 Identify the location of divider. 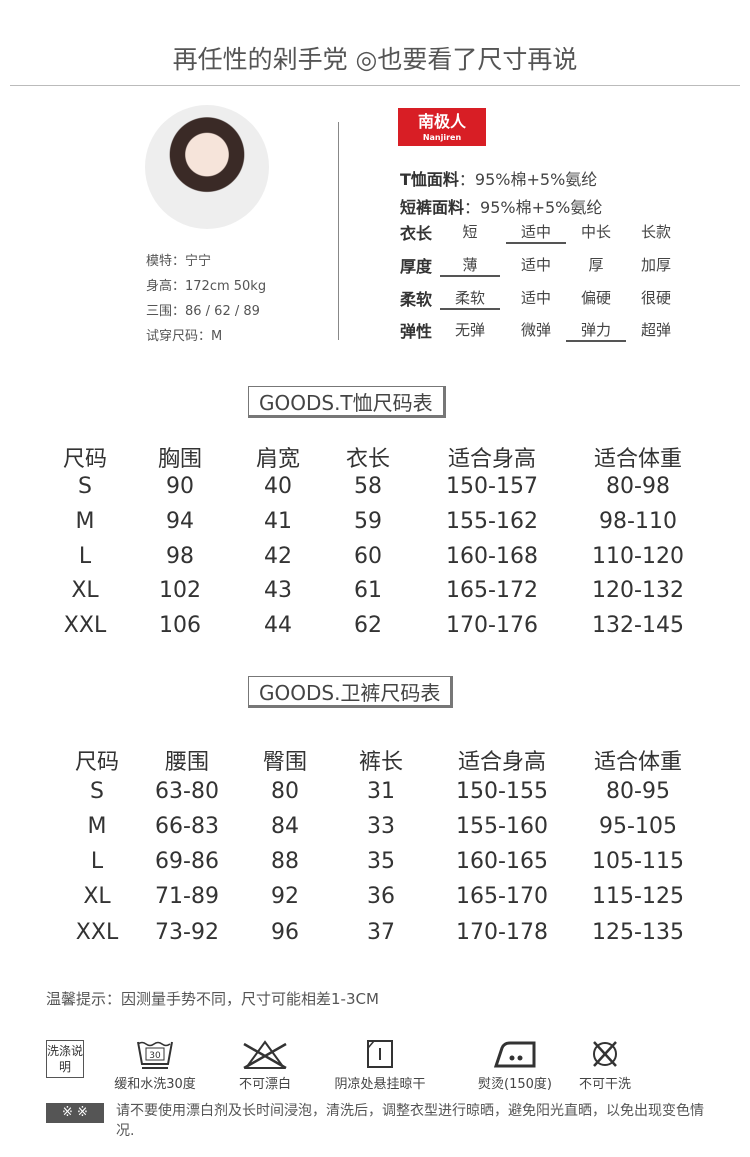
(375, 85).